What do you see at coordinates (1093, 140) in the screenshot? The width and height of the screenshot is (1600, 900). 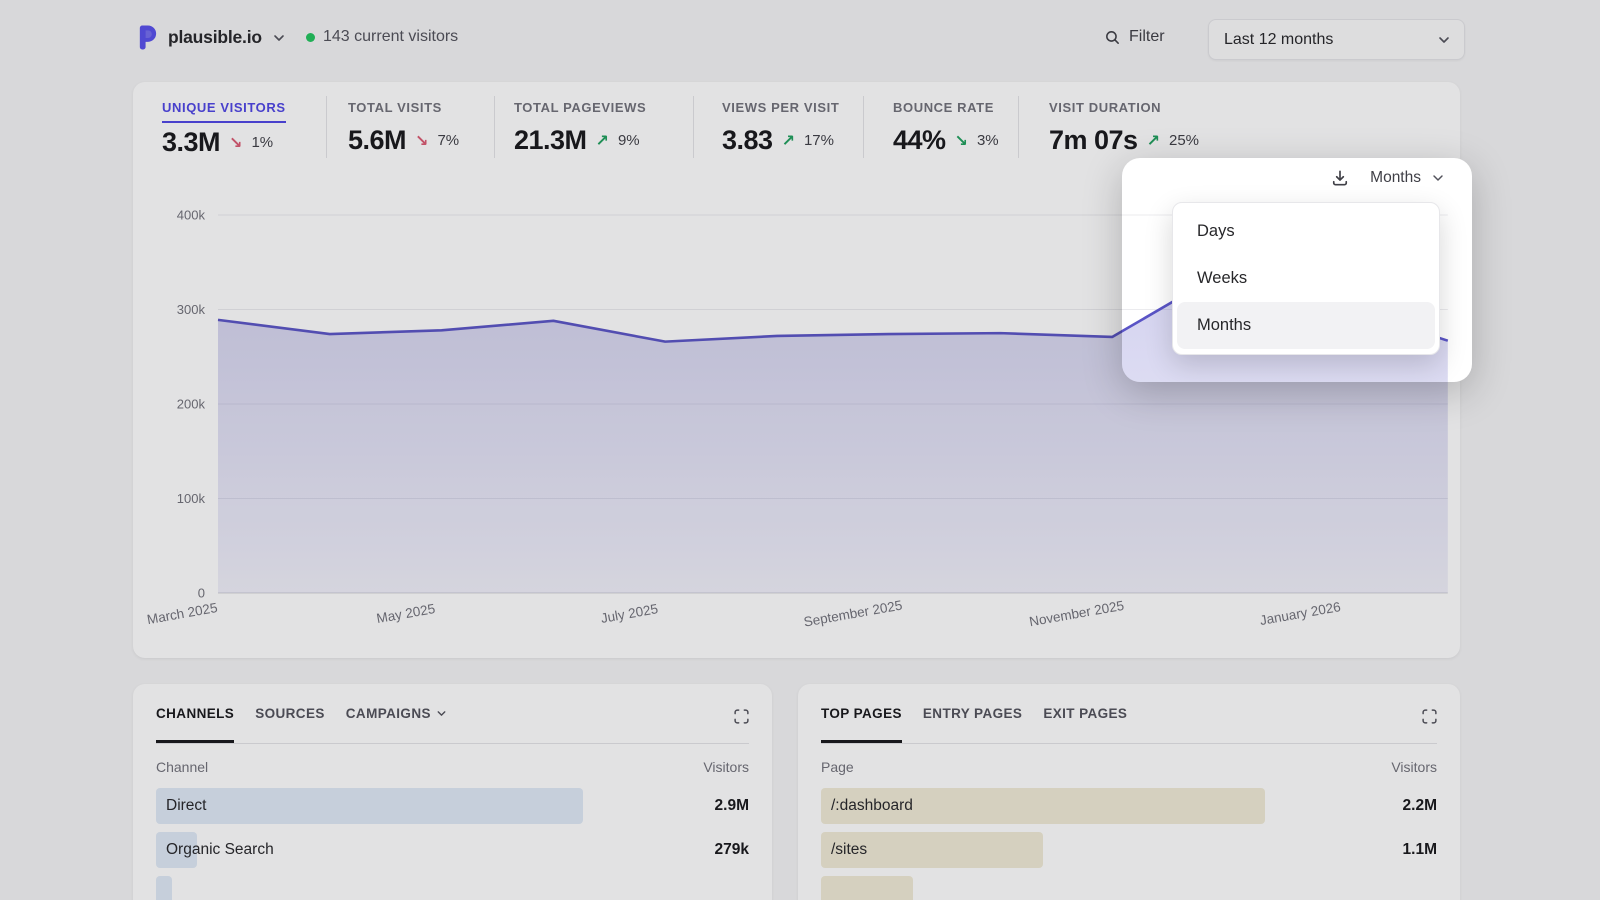 I see `stat-value: 7m 07s` at bounding box center [1093, 140].